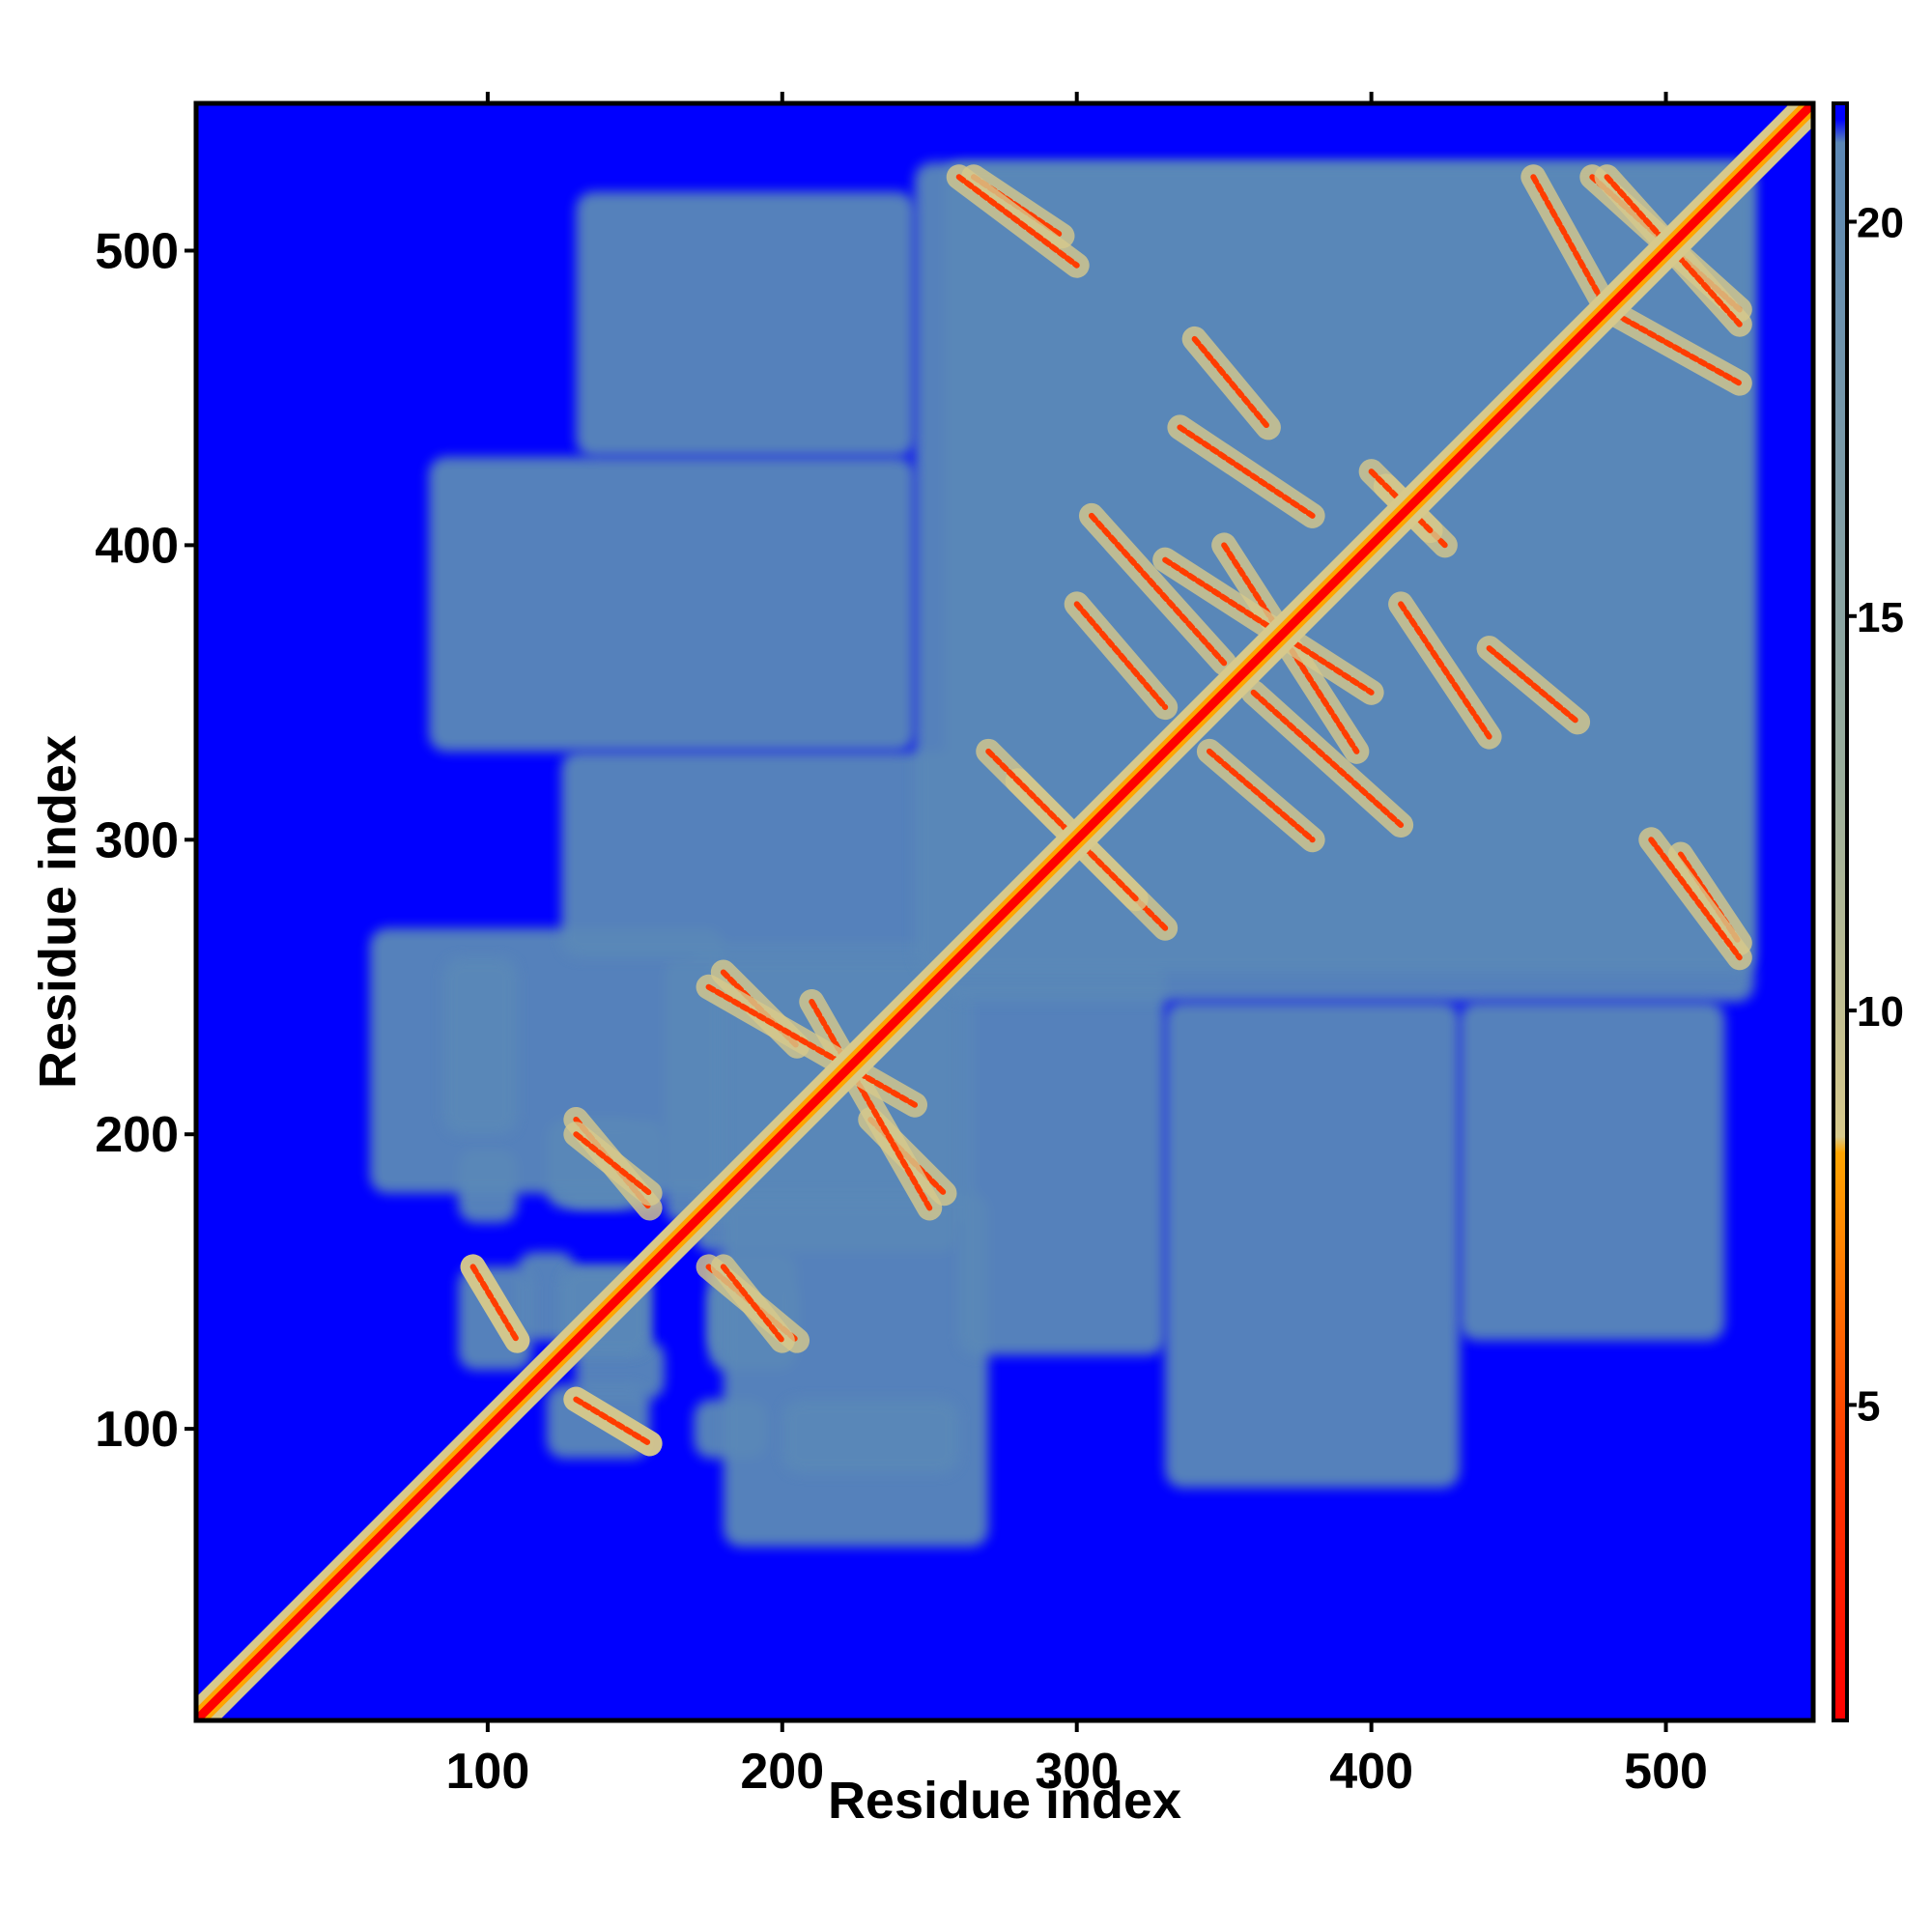  What do you see at coordinates (1246, 471) in the screenshot?
I see `streak-7-mirror` at bounding box center [1246, 471].